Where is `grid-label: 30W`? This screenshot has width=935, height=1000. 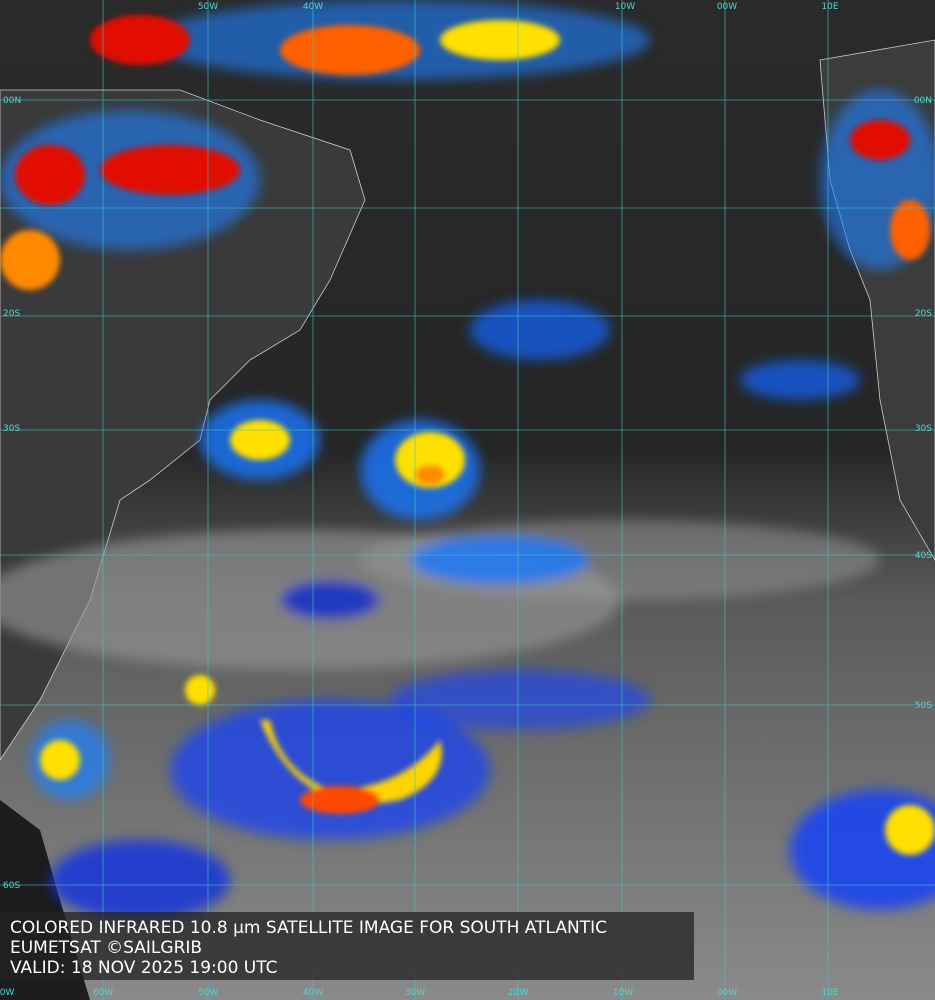
grid-label: 30W is located at coordinates (415, 993).